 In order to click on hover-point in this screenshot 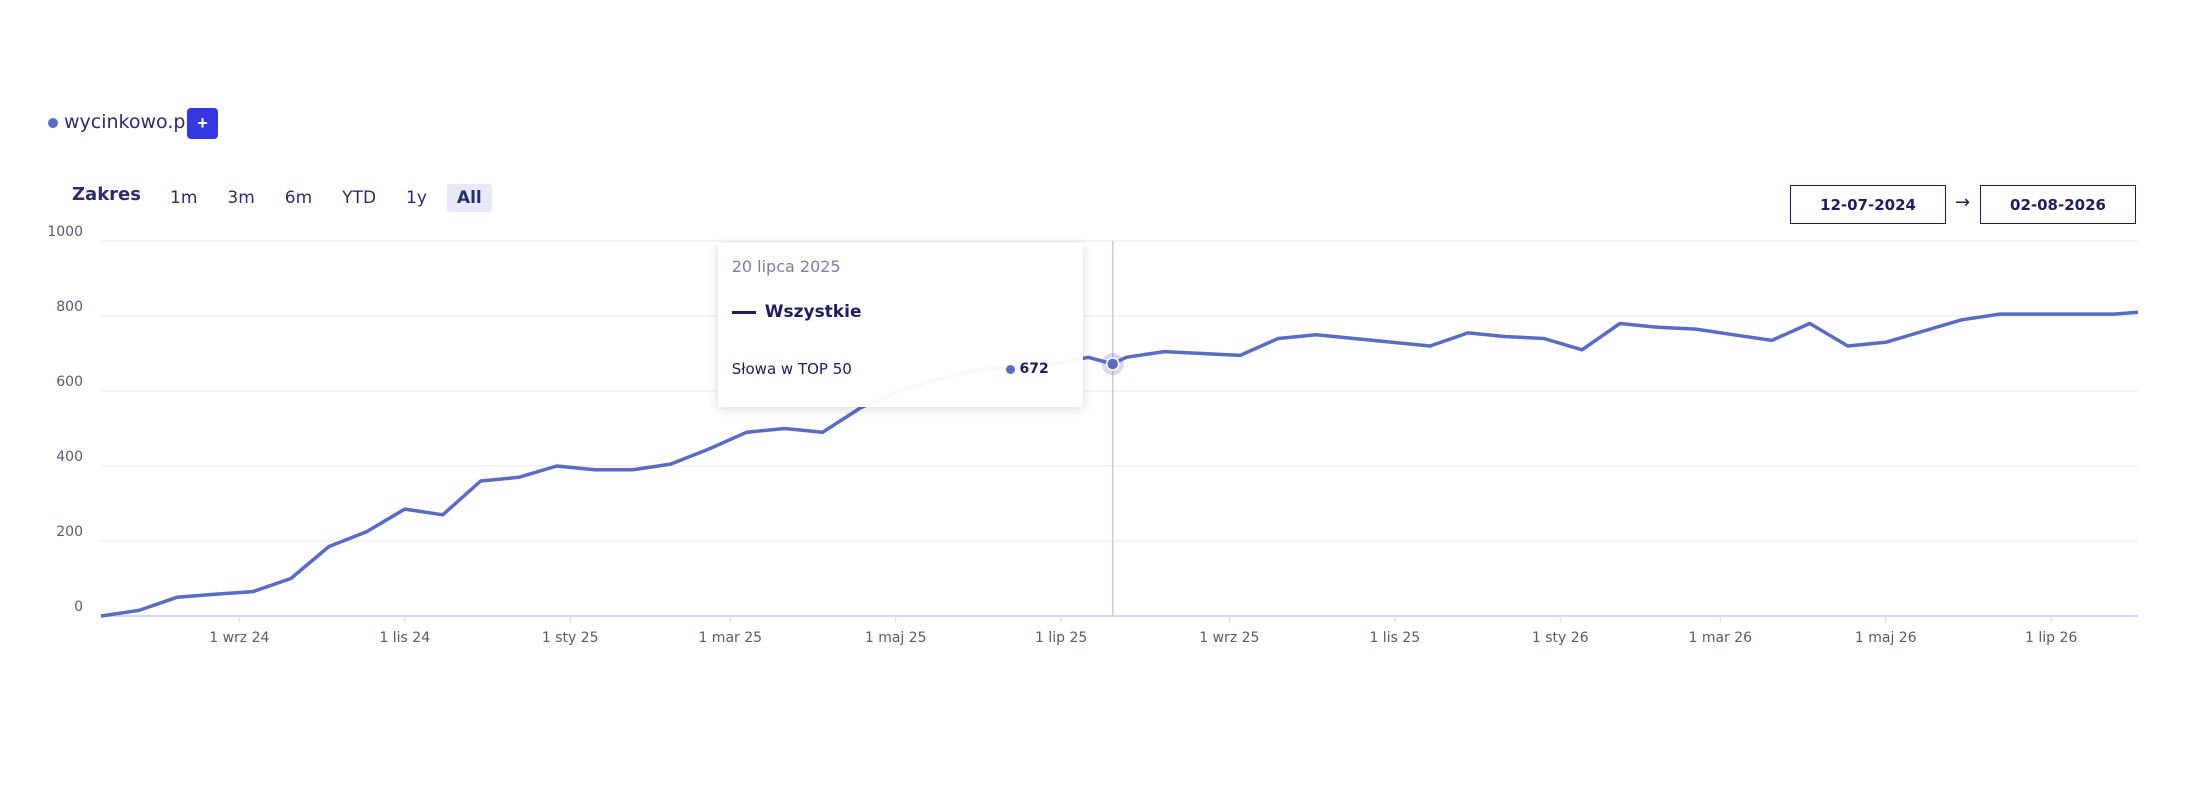, I will do `click(1112, 364)`.